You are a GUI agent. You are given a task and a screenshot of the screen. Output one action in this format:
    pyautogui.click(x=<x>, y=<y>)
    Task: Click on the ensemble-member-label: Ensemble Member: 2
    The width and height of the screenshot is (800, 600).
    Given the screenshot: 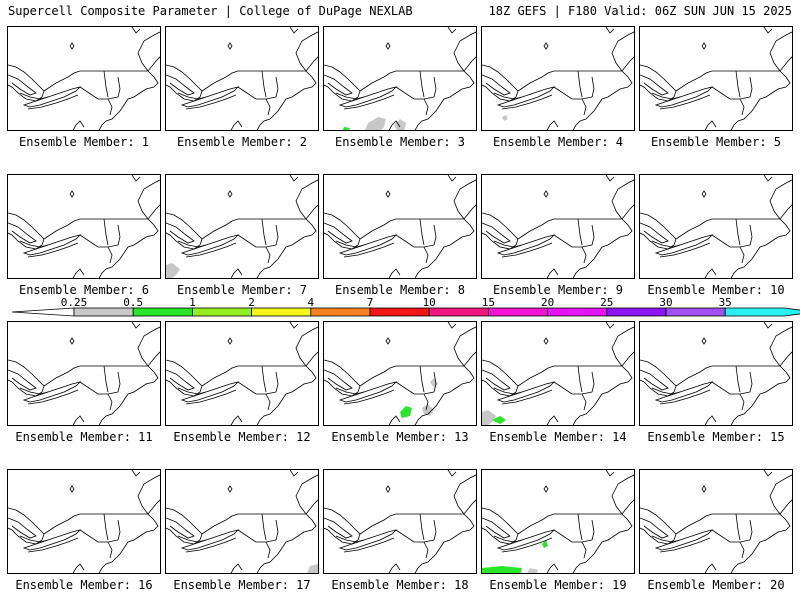 What is the action you would take?
    pyautogui.click(x=242, y=142)
    